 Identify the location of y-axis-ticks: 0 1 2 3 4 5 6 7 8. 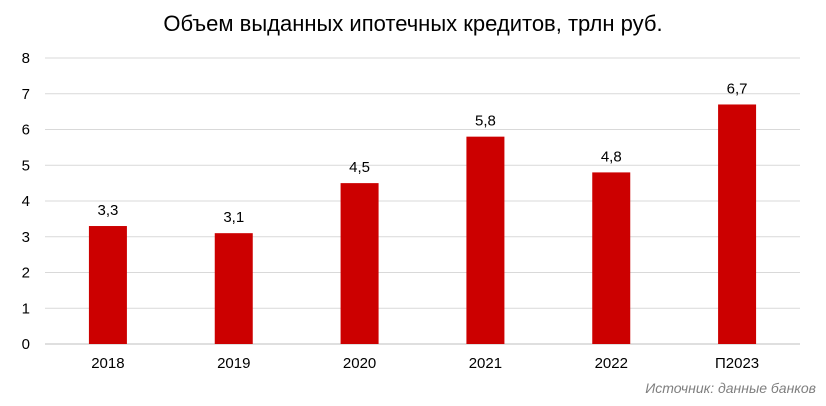
(26, 201).